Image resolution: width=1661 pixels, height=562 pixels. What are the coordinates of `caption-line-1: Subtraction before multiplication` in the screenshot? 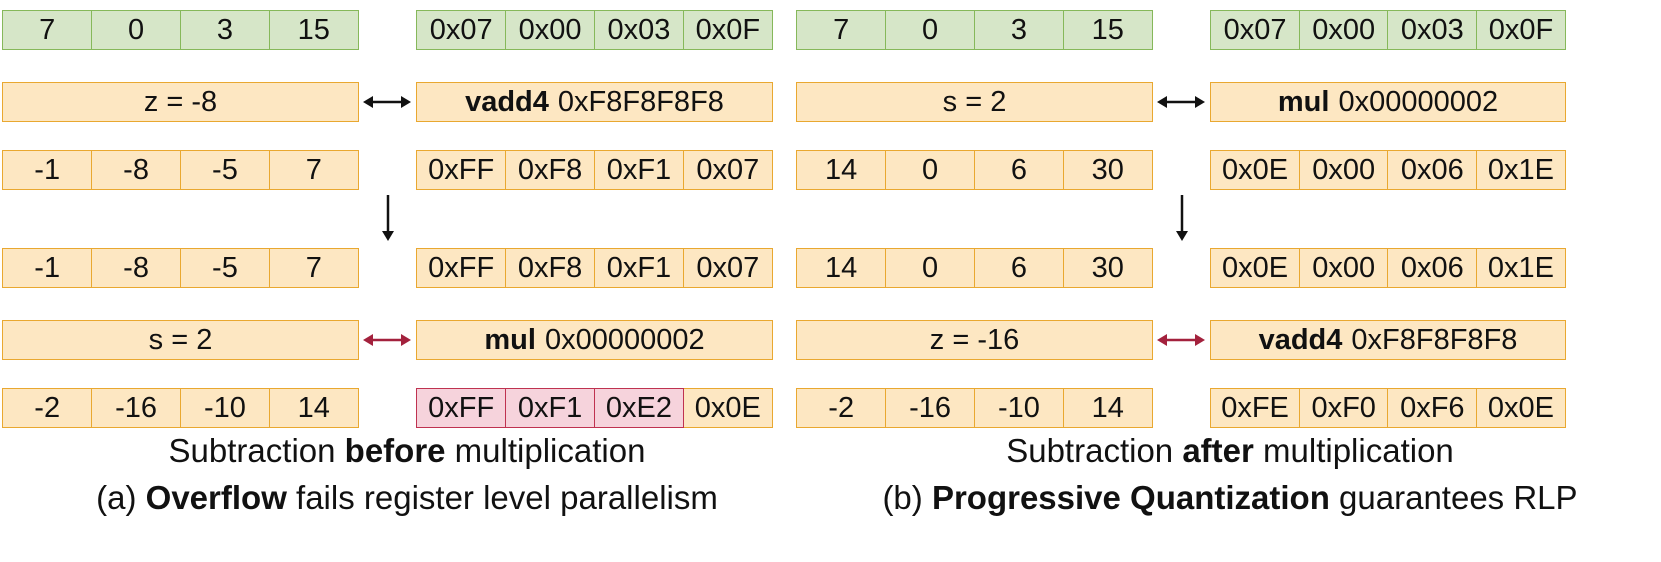 It's located at (407, 451).